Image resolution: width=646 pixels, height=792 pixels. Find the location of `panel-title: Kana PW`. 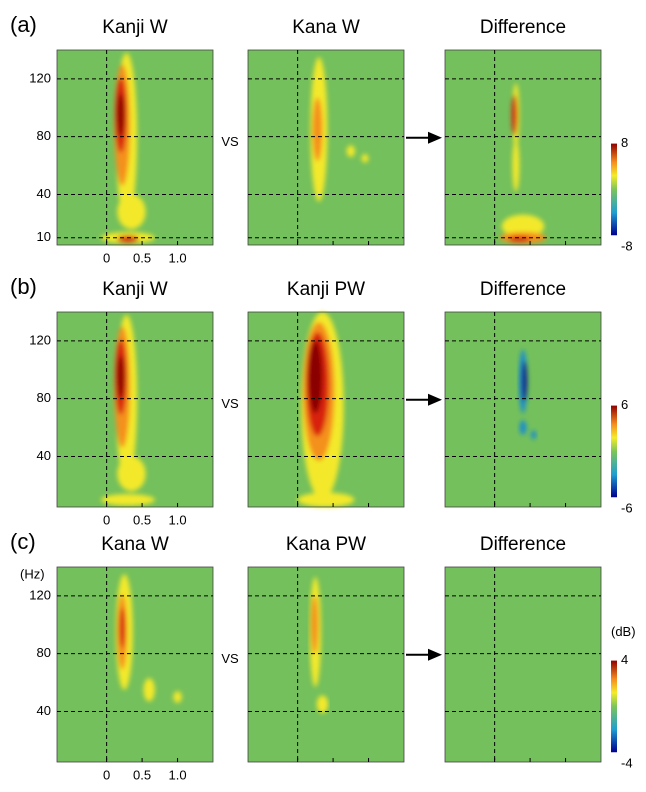

panel-title: Kana PW is located at coordinates (326, 544).